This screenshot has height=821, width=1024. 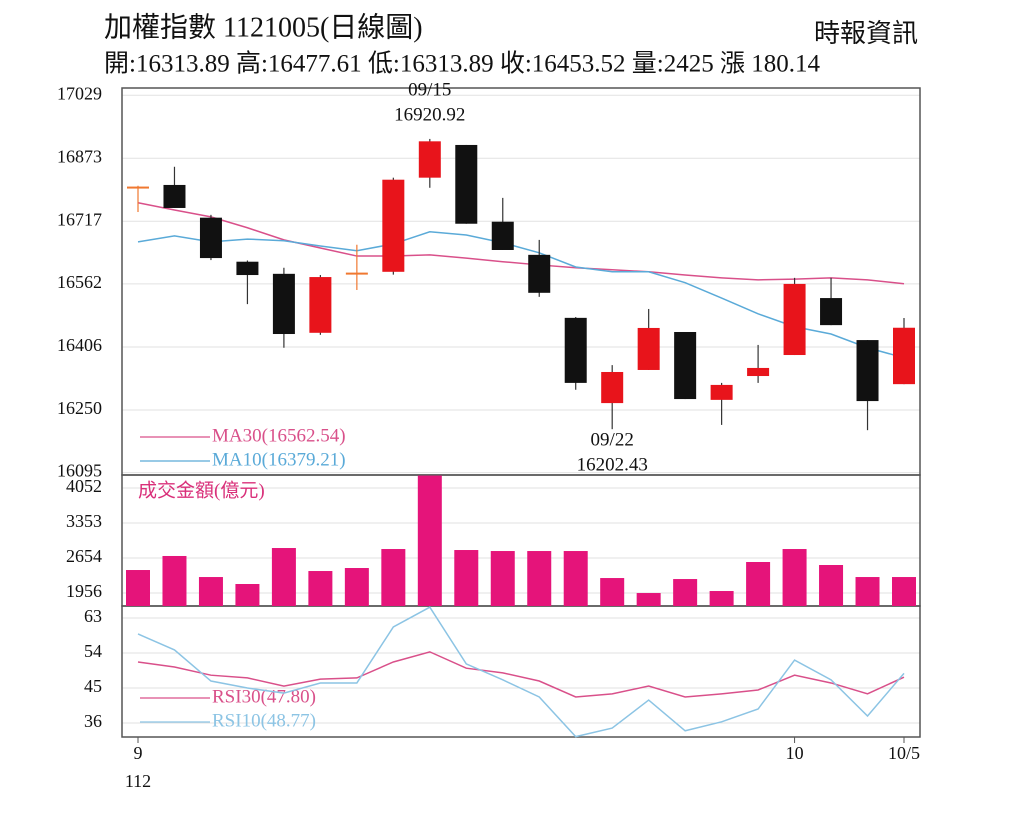 What do you see at coordinates (795, 753) in the screenshot?
I see `x-tick-label: 10` at bounding box center [795, 753].